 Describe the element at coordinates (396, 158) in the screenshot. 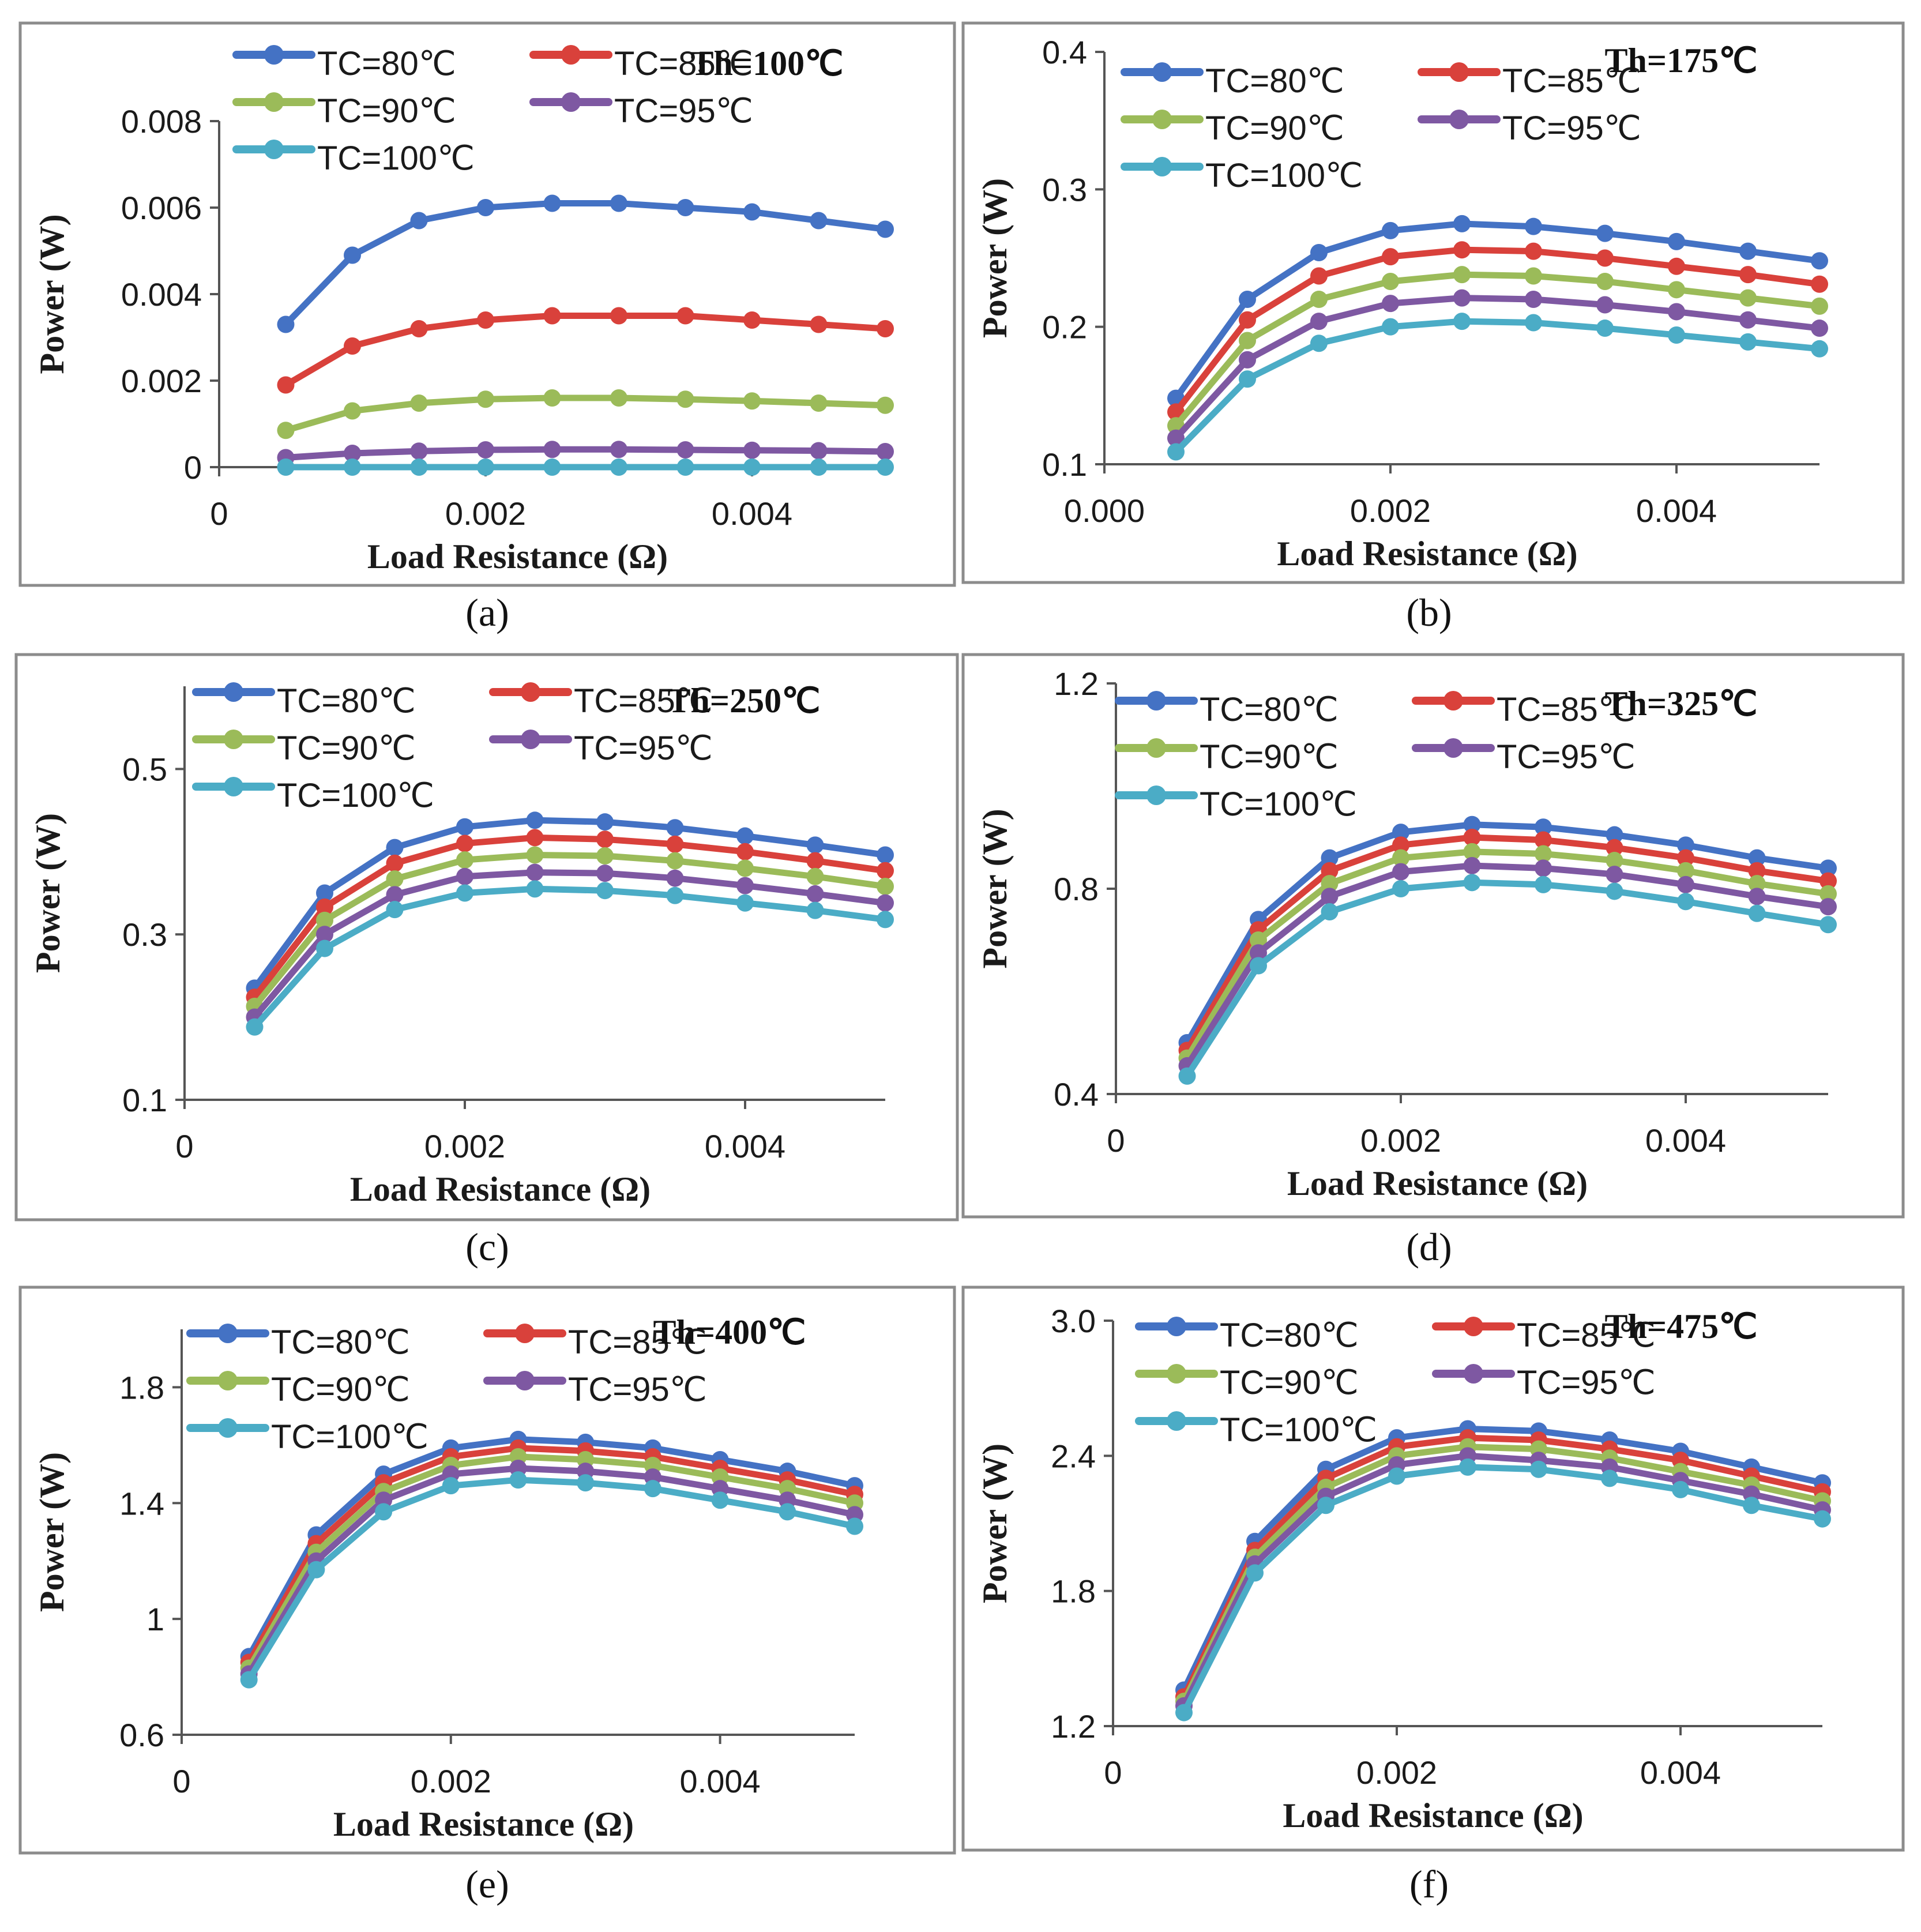

I see `legend-label: TC=100℃` at that location.